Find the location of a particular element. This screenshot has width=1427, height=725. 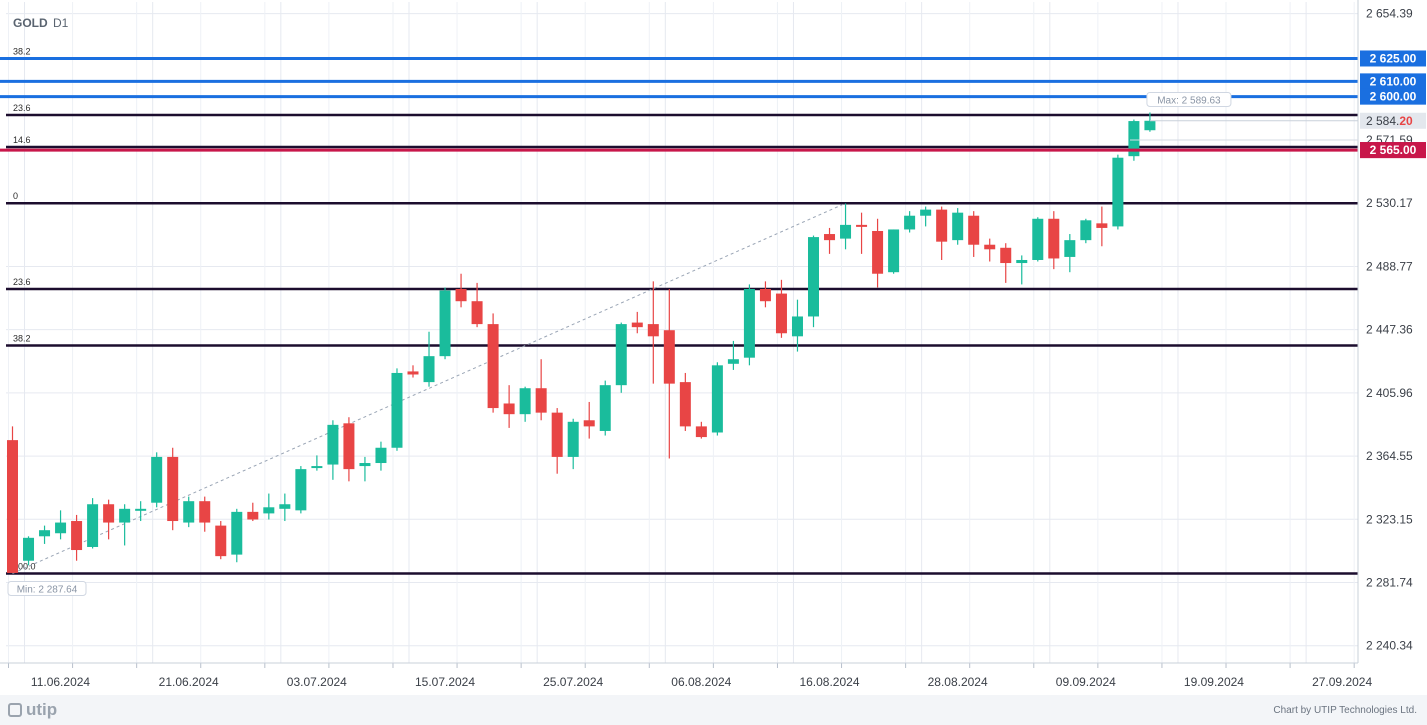

x-tick-label: 15.07.2024 is located at coordinates (445, 682).